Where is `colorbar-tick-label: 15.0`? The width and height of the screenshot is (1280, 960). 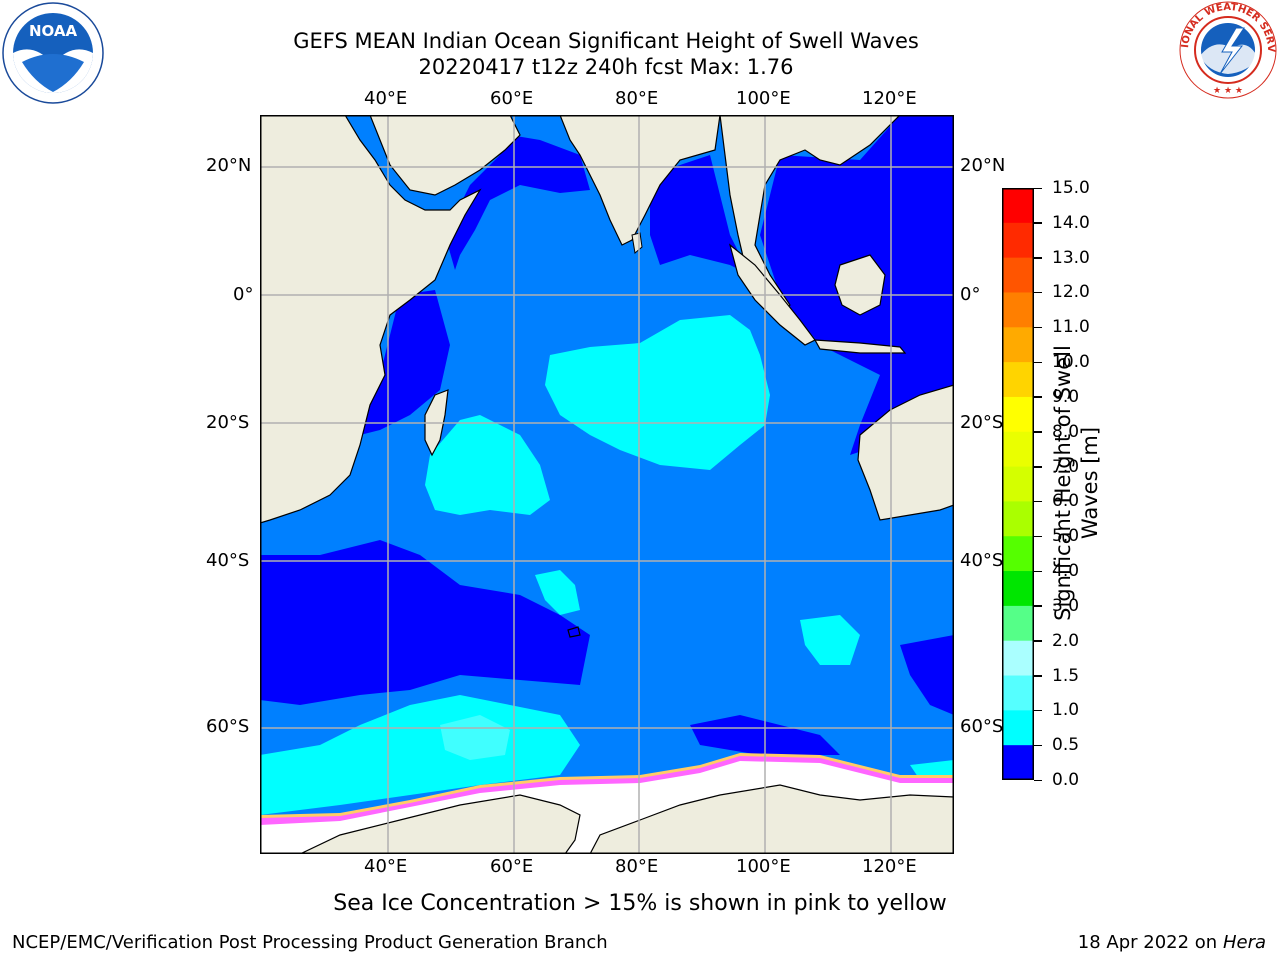
colorbar-tick-label: 15.0 is located at coordinates (1071, 188).